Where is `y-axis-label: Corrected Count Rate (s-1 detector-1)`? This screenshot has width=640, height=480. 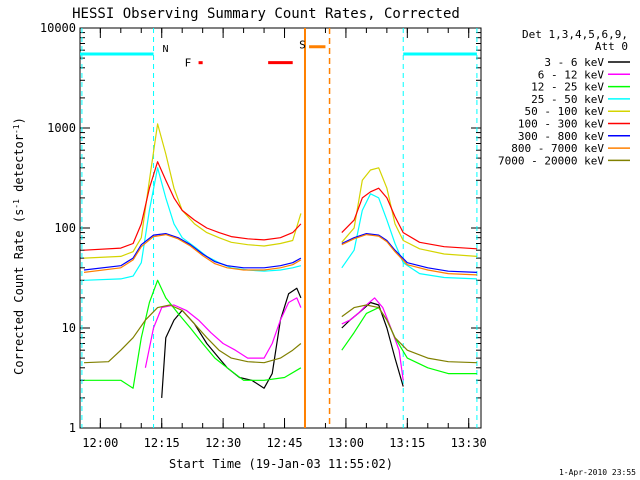 y-axis-label: Corrected Count Rate (s-1 detector-1) is located at coordinates (19, 246).